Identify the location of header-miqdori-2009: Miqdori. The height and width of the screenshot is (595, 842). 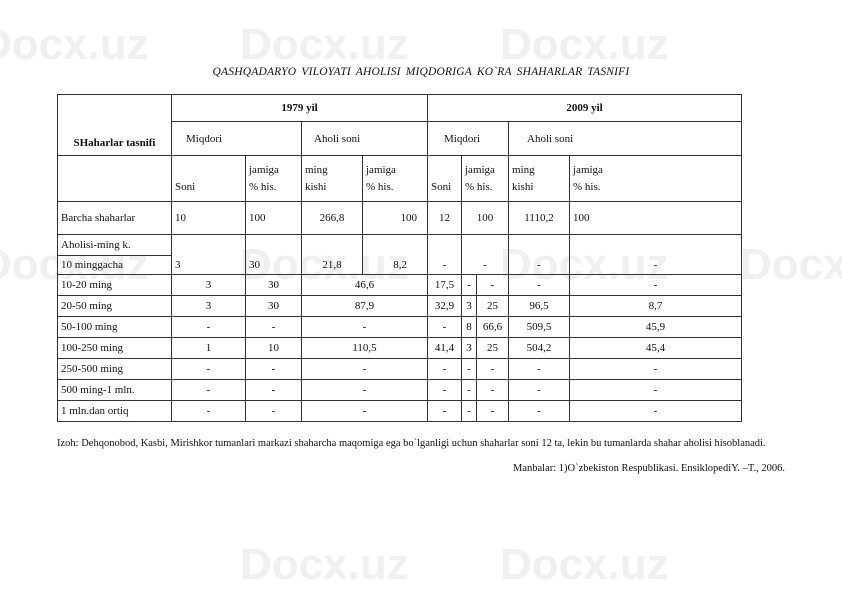
(468, 138).